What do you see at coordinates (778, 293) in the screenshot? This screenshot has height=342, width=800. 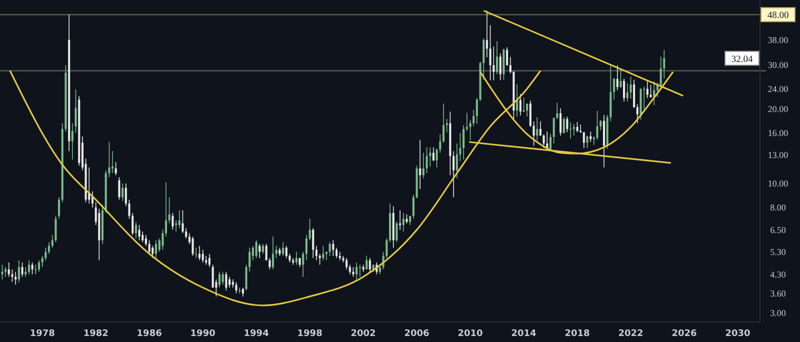 I see `y-tick-label: 3.60` at bounding box center [778, 293].